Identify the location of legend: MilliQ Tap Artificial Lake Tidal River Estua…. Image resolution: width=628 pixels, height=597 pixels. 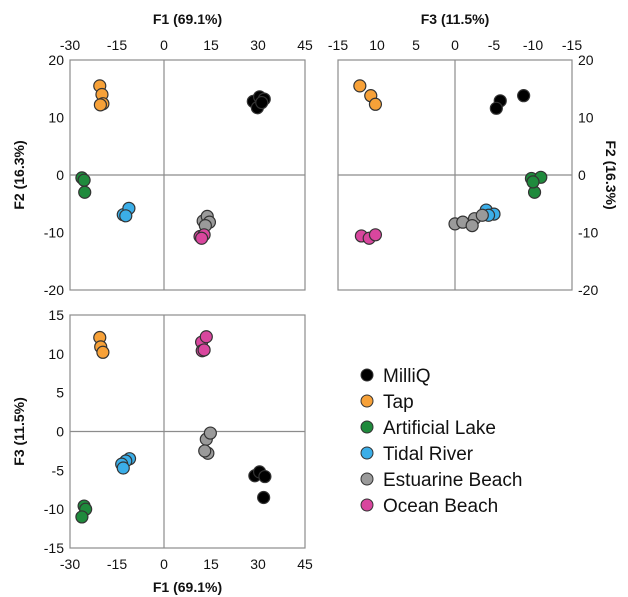
(441, 441).